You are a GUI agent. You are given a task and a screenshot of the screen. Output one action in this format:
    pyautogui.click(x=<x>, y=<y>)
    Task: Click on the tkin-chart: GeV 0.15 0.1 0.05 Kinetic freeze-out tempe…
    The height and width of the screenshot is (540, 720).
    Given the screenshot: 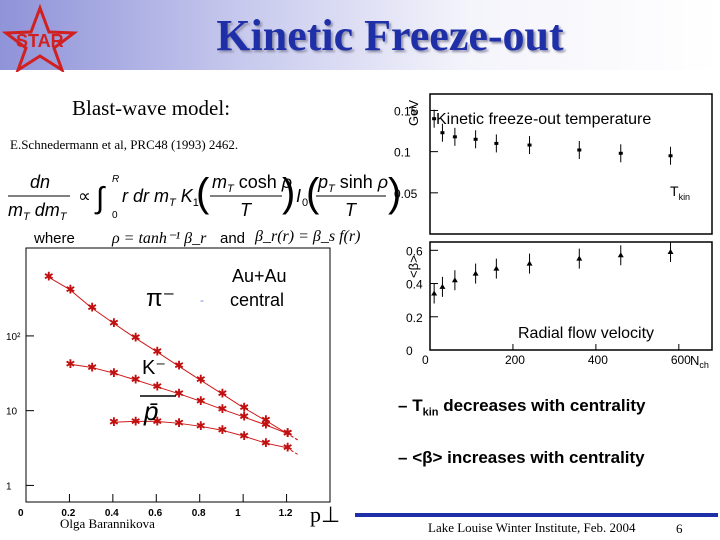 What is the action you would take?
    pyautogui.click(x=553, y=164)
    